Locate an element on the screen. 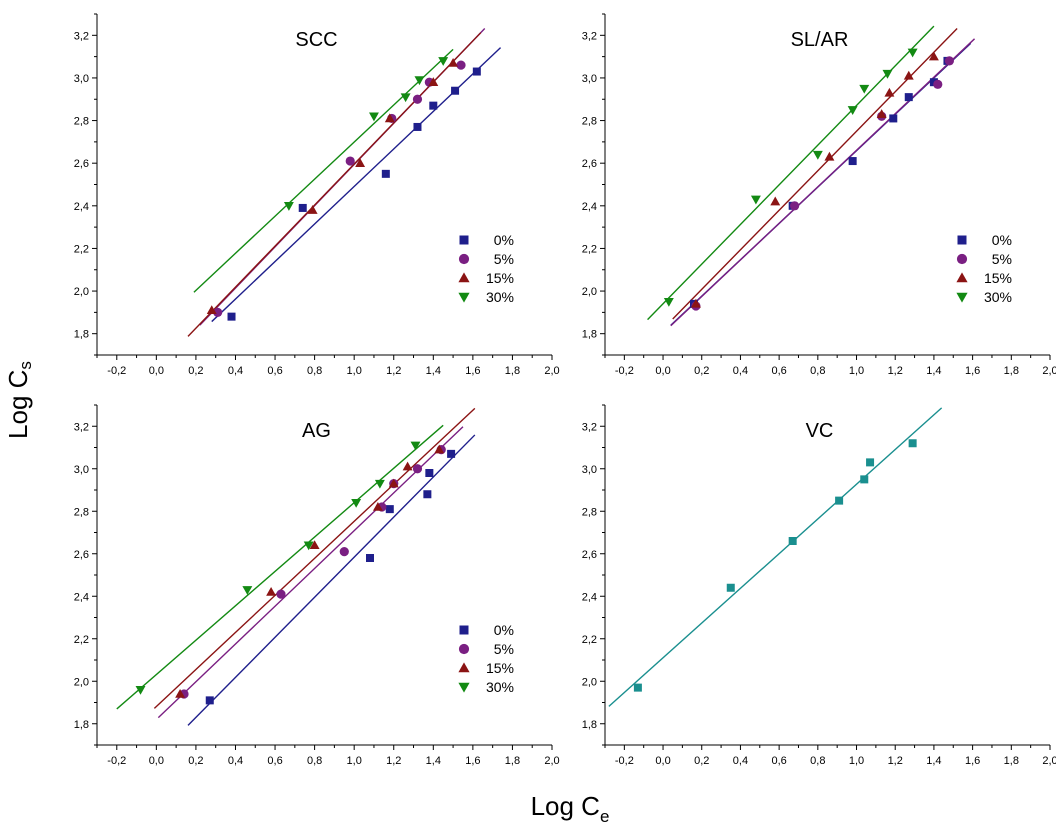 This screenshot has width=1056, height=837. legend-label: 0% is located at coordinates (1002, 240).